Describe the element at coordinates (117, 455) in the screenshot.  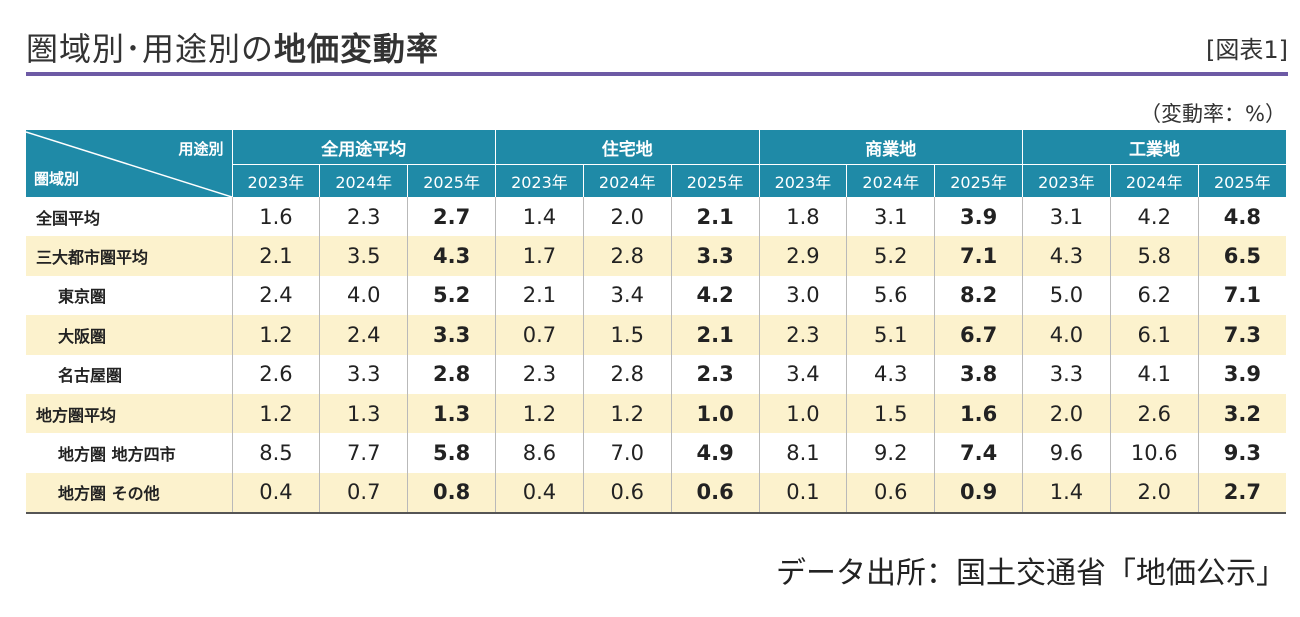
I see `row-label: 地方圏 地方四市` at that location.